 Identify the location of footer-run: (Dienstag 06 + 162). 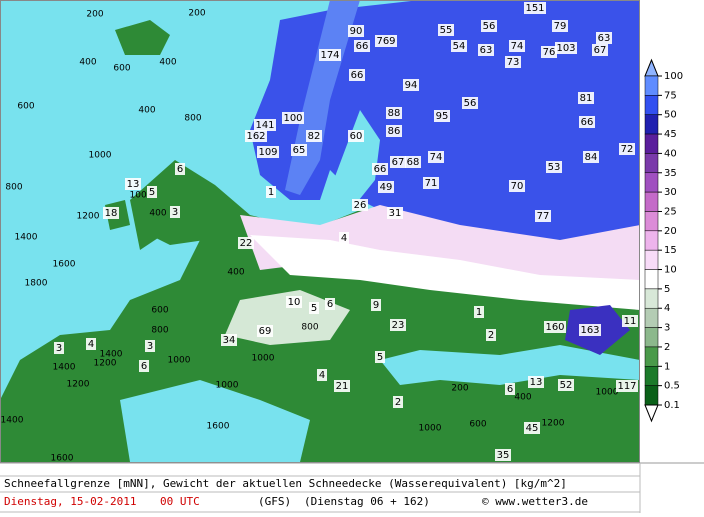
(367, 501).